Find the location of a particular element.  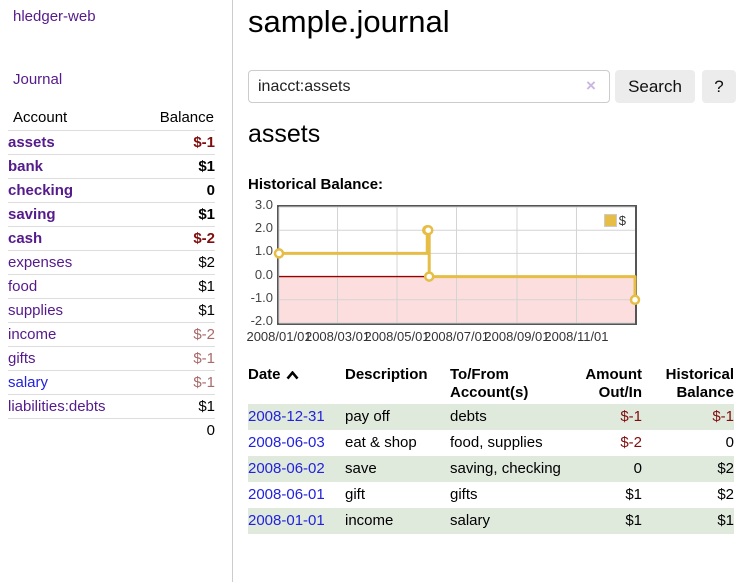

y-axis-tick-label: 1.0 is located at coordinates (263, 251).